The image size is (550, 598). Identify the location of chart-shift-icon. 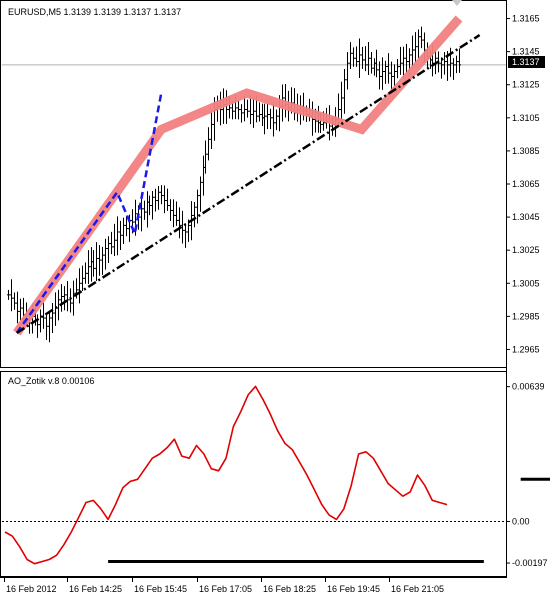
(457, 3).